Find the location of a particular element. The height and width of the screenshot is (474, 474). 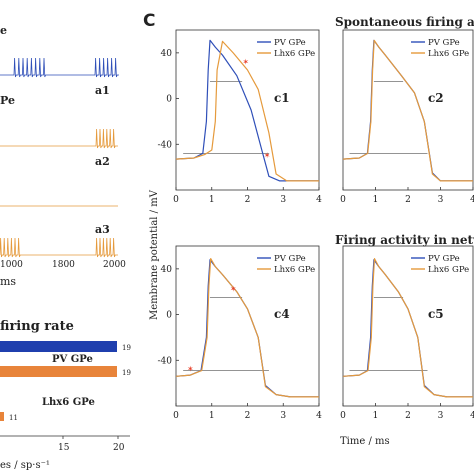

series-pv-gpe-c2 is located at coordinates (407, 110).